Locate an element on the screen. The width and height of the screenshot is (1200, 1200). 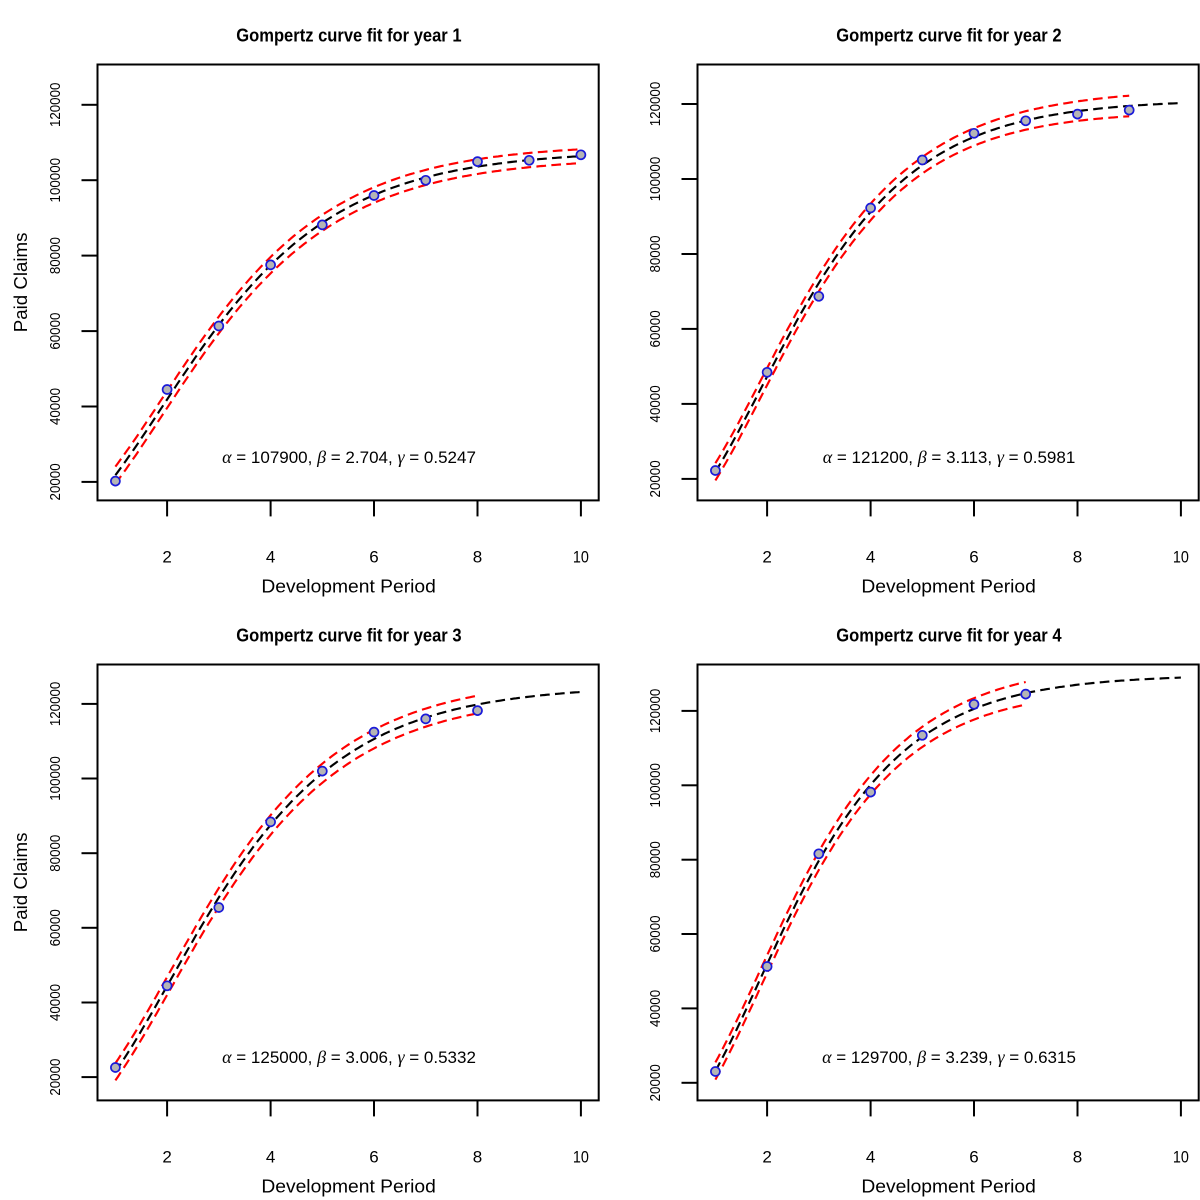
svg-text: Gompertz curve fit for year 4 is located at coordinates (948, 636).